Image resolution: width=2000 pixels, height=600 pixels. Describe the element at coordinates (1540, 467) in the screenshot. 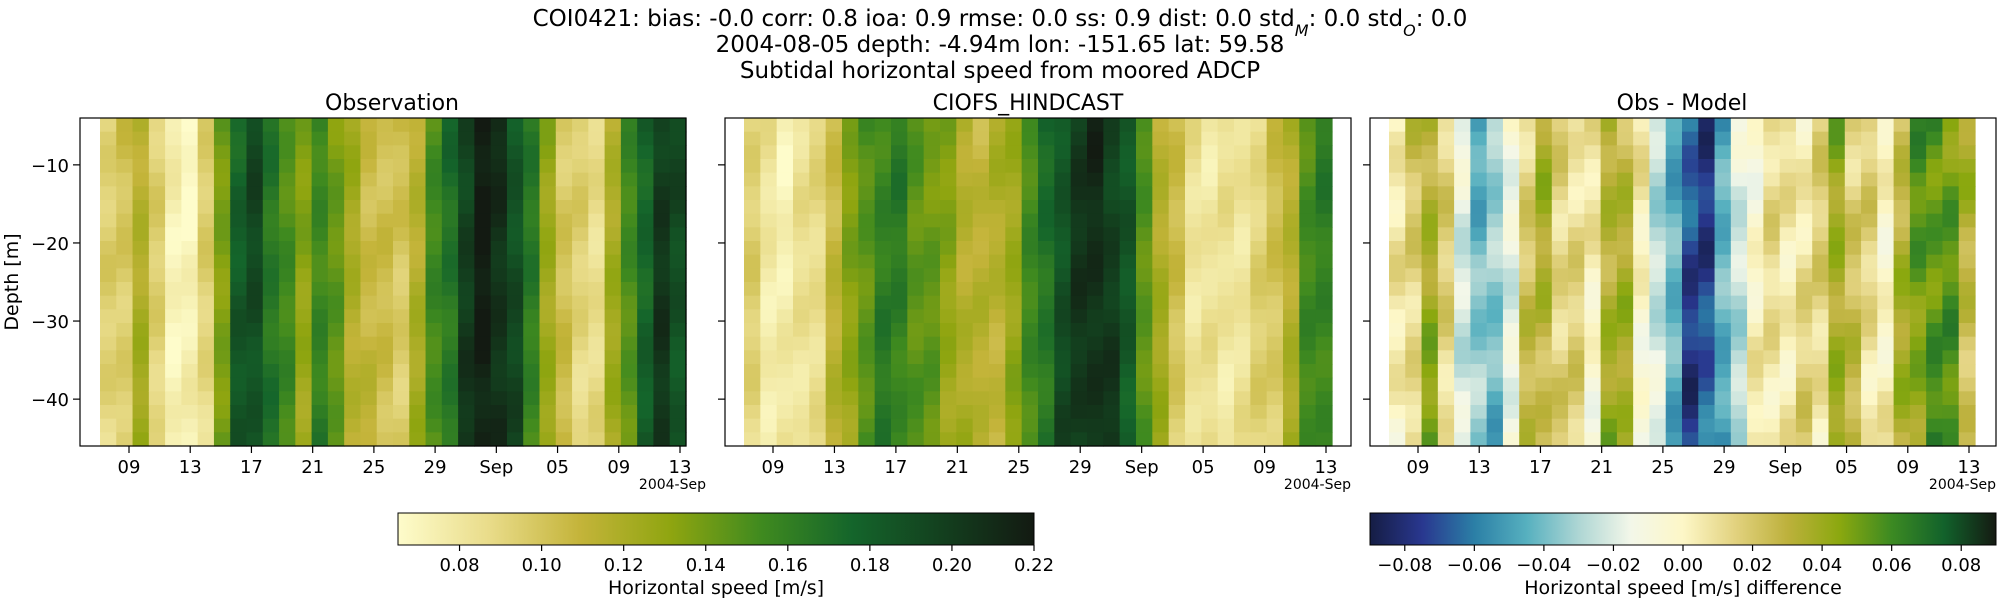

I see `x-tick-label: 17` at that location.